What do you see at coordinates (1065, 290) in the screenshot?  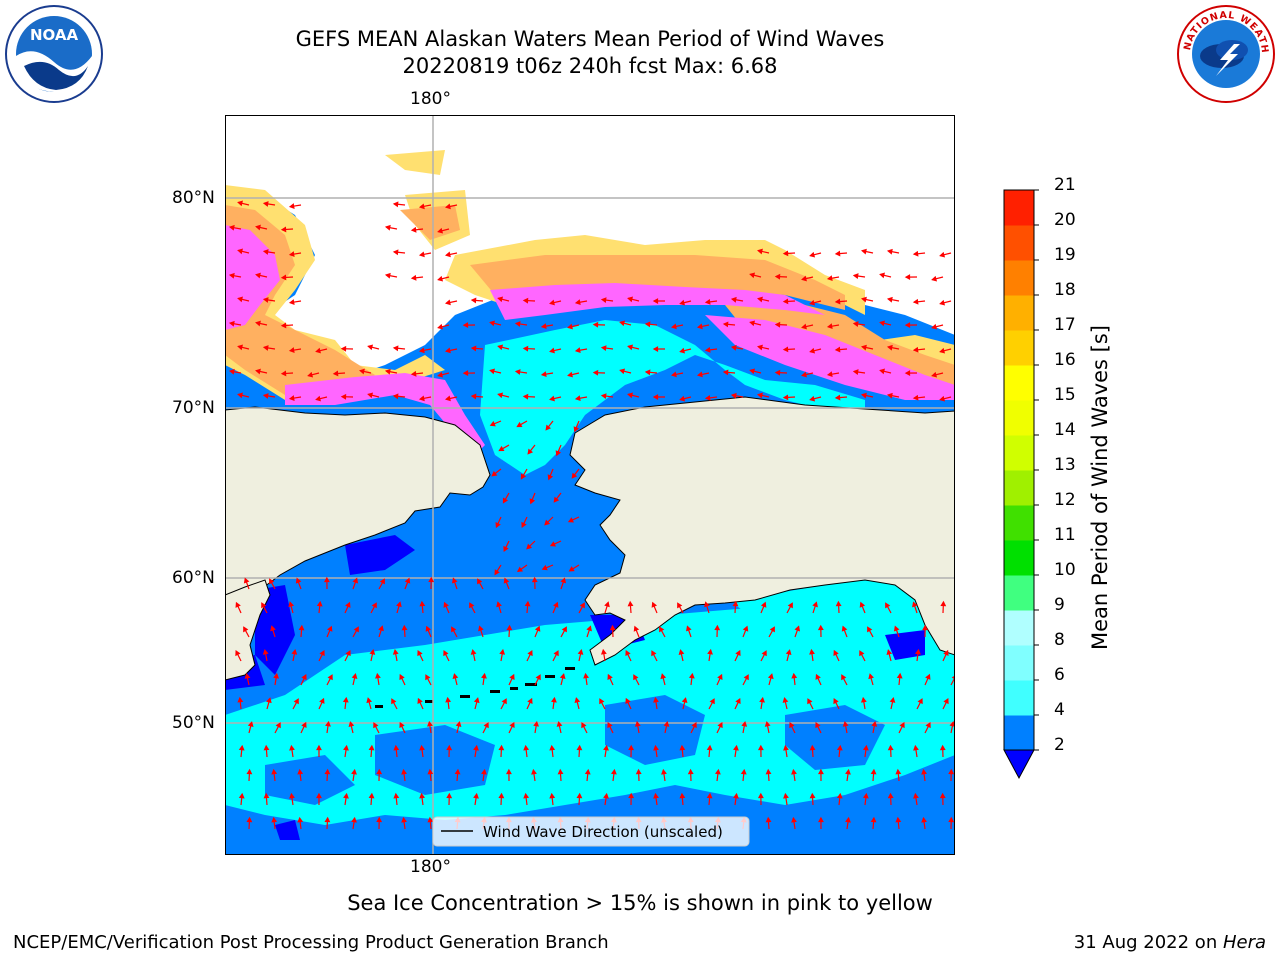 I see `colorbar-tick-label: 18` at bounding box center [1065, 290].